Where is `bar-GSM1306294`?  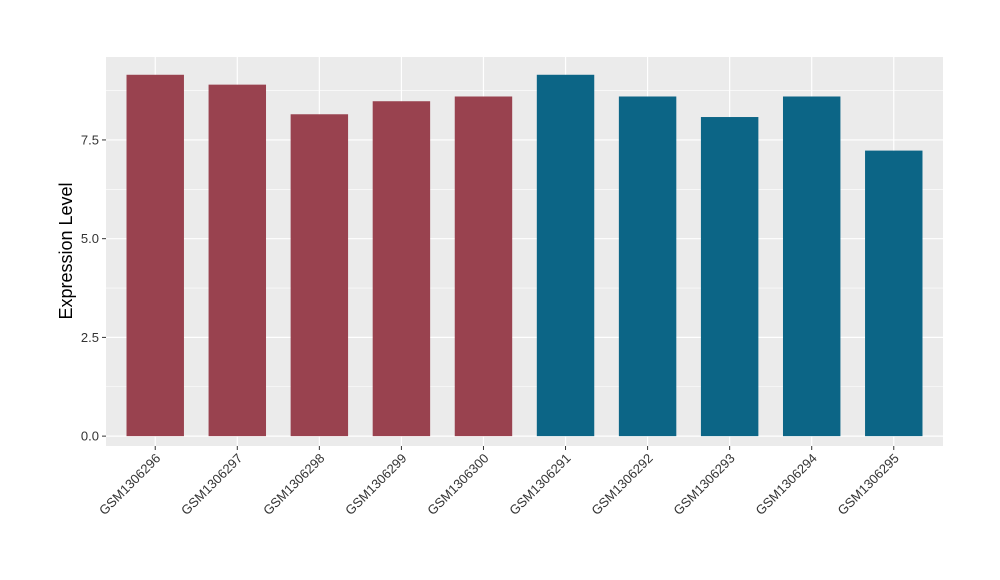
bar-GSM1306294 is located at coordinates (811, 266).